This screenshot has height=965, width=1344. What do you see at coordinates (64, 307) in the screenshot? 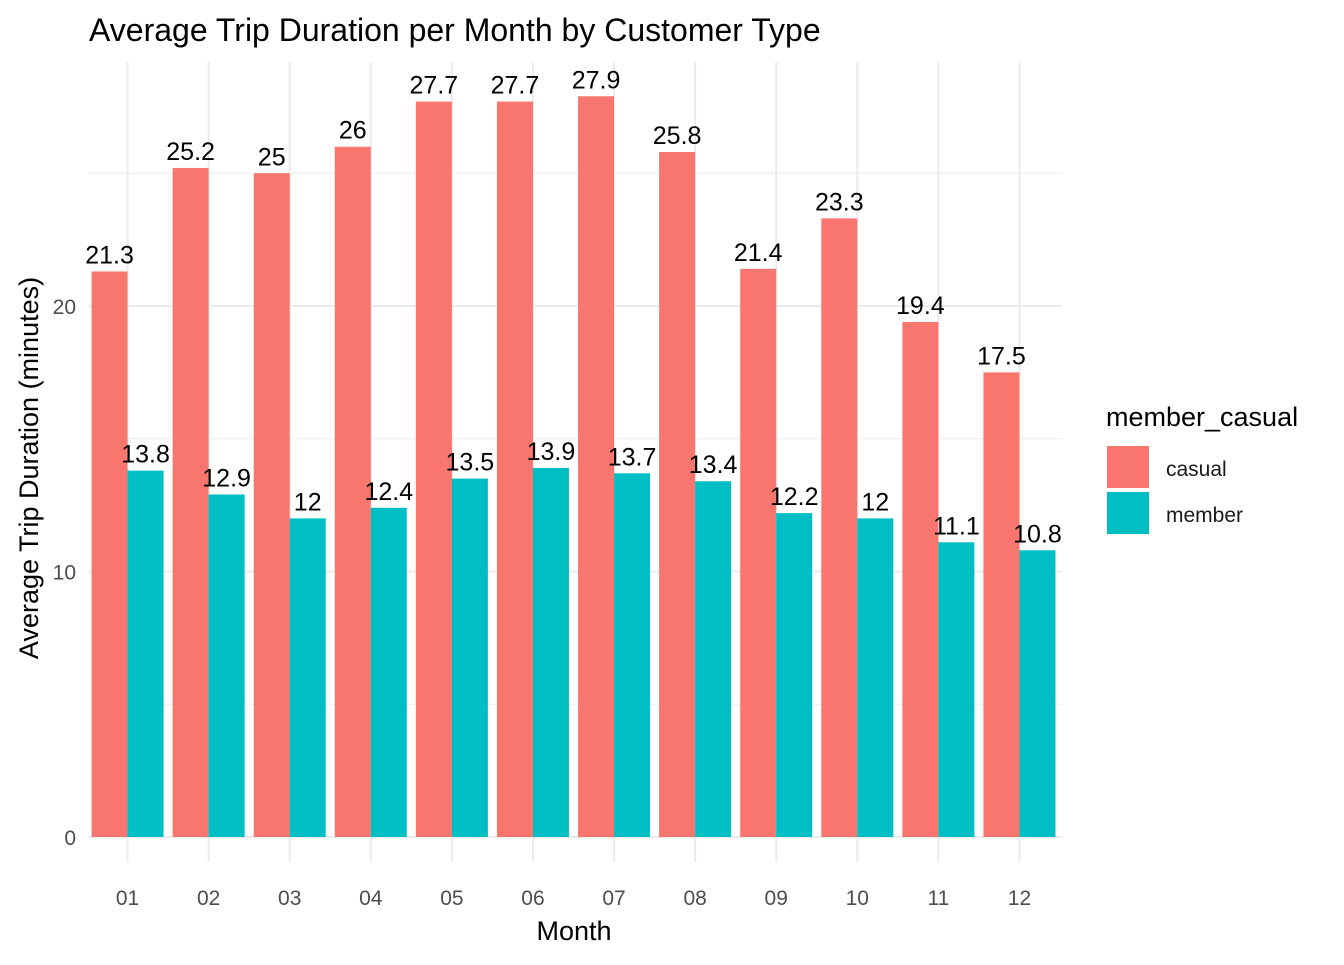
I see `y-tick-label: 20` at bounding box center [64, 307].